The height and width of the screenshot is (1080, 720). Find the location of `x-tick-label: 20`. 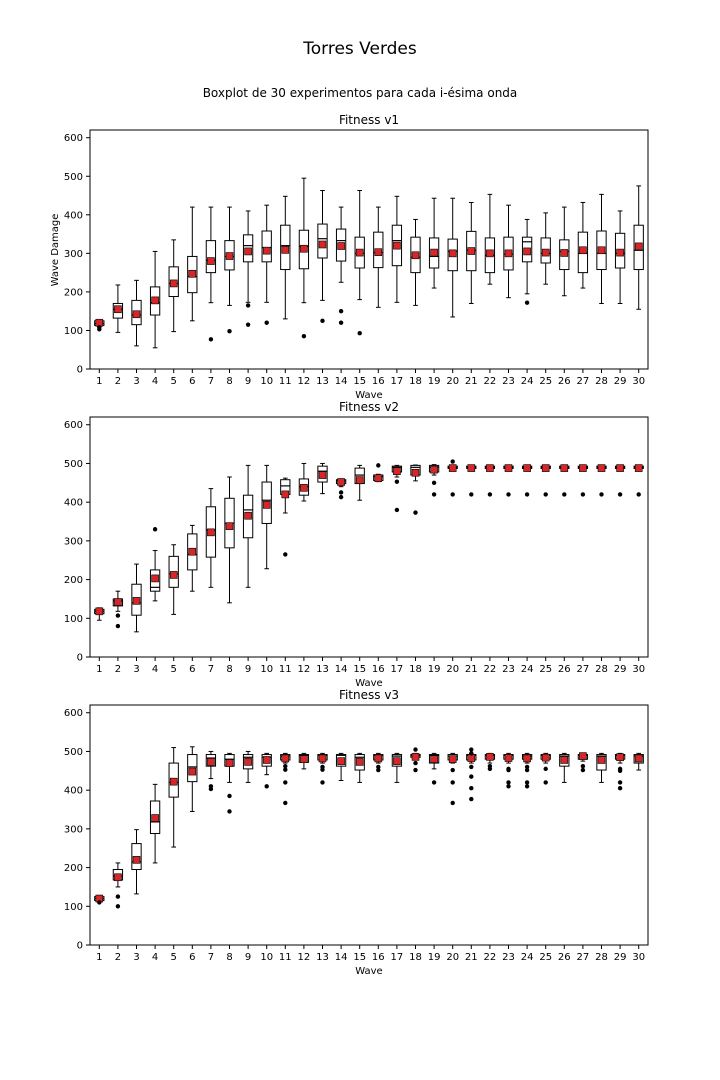

x-tick-label: 20 is located at coordinates (452, 957).